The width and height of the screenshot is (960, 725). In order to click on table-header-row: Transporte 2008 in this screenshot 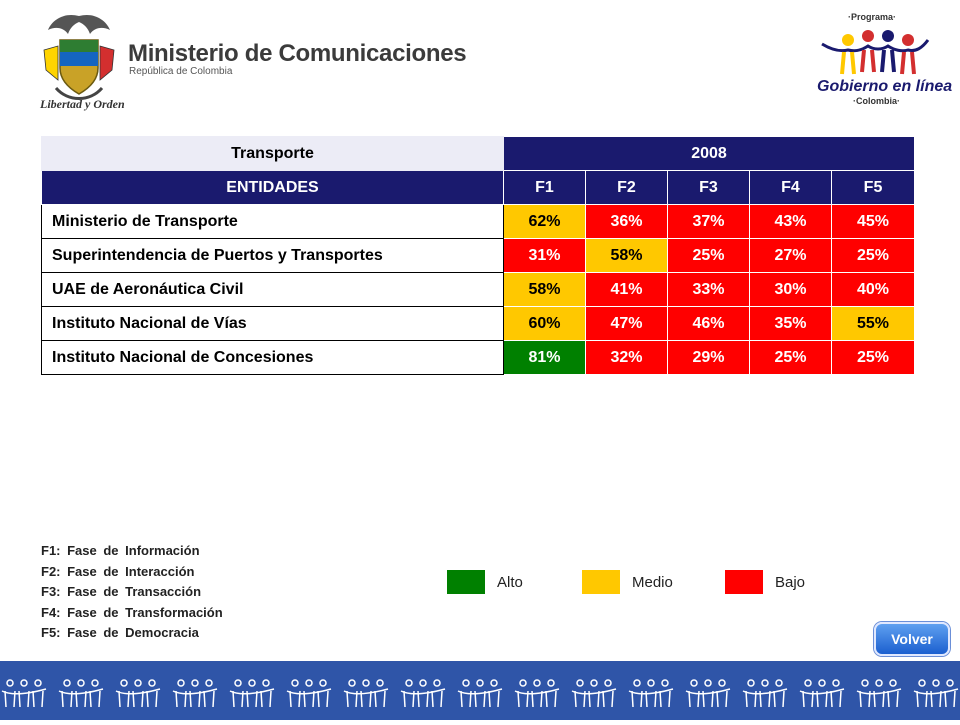, I will do `click(478, 153)`.